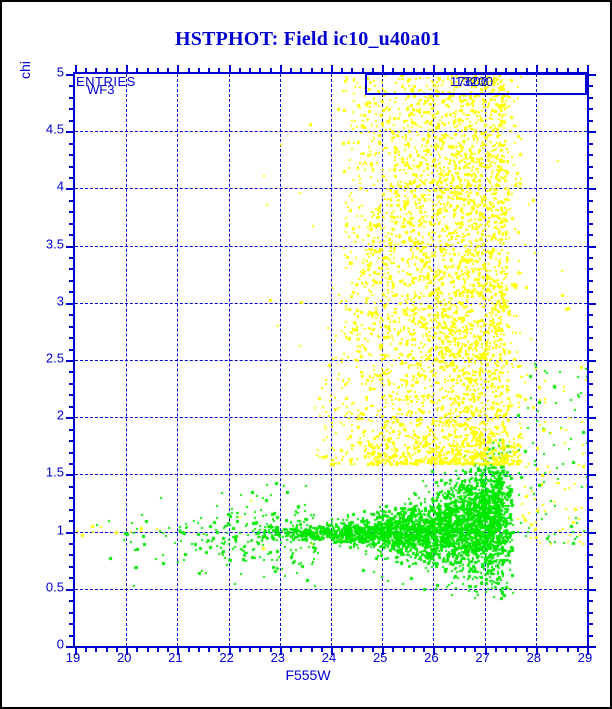 The width and height of the screenshot is (612, 709). I want to click on entries-label: ENTRIES, so click(106, 81).